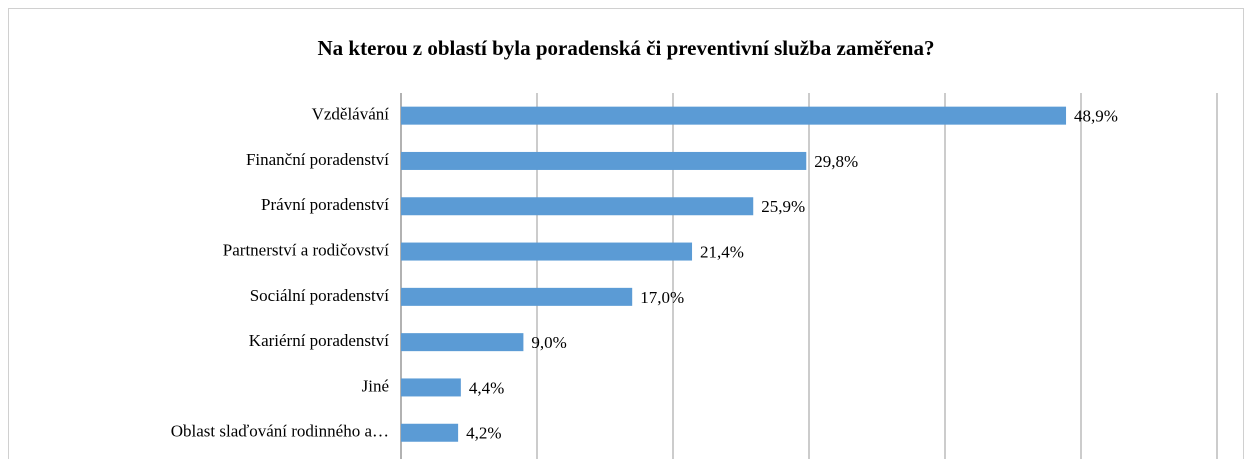  Describe the element at coordinates (375, 385) in the screenshot. I see `category-label: Jiné` at that location.